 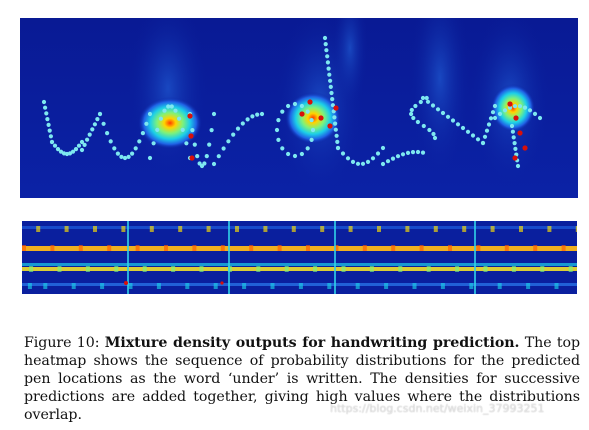 What do you see at coordinates (128, 257) in the screenshot?
I see `stroke-boundary` at bounding box center [128, 257].